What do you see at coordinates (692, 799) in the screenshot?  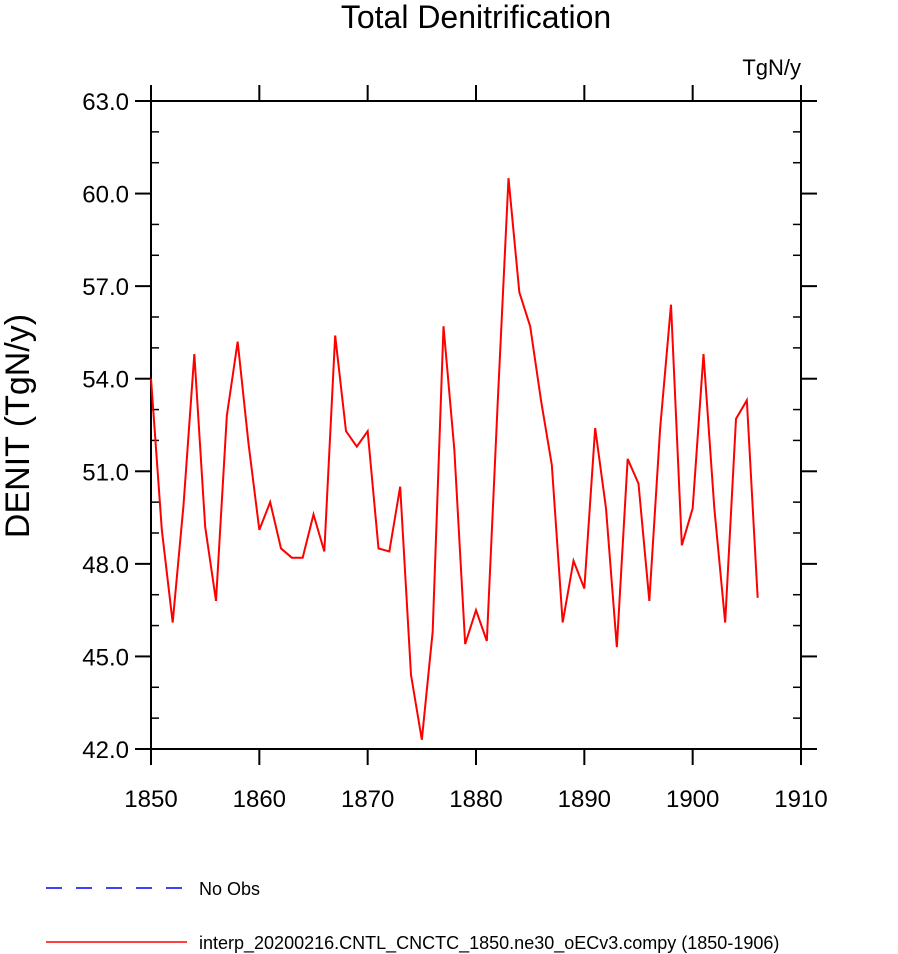 I see `x-tick-label: 1900` at bounding box center [692, 799].